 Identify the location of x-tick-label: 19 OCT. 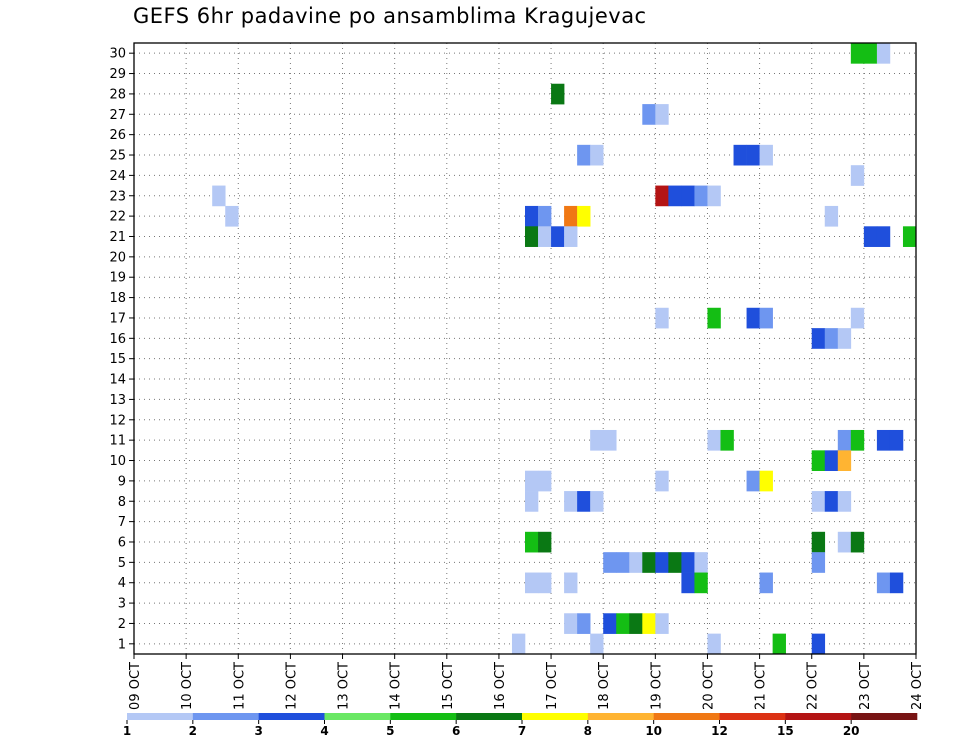
(656, 686).